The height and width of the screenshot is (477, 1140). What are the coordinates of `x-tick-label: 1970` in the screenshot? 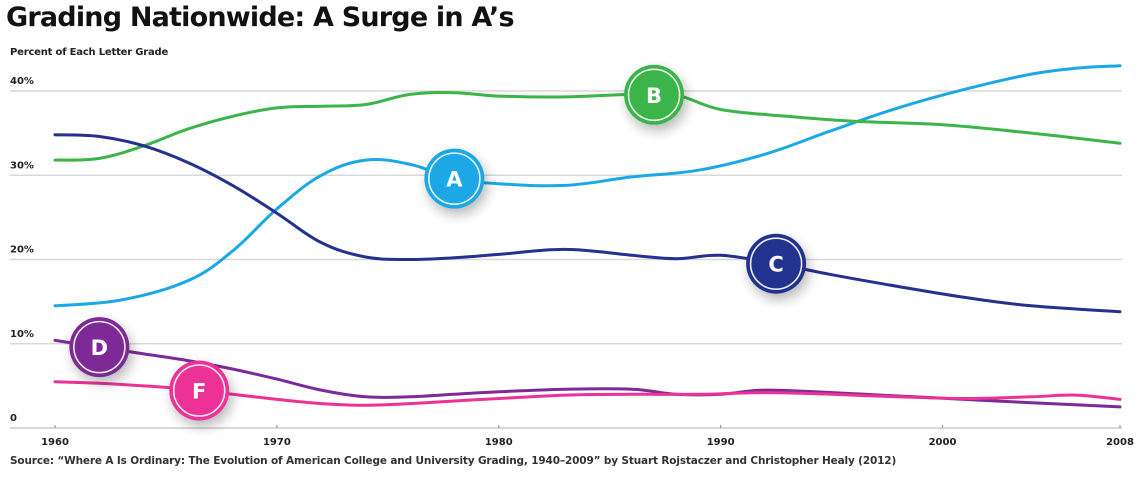 It's located at (277, 442).